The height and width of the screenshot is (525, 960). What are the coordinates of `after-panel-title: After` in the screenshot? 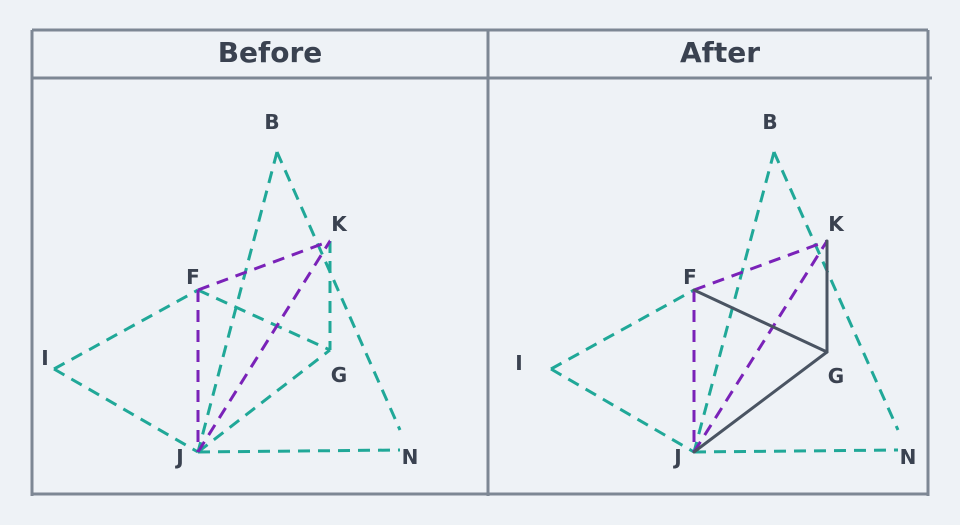 It's located at (720, 52).